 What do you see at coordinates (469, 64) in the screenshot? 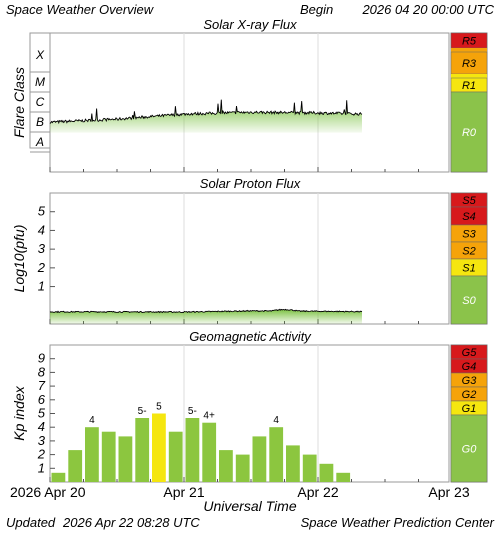
I see `scale-label: R3` at bounding box center [469, 64].